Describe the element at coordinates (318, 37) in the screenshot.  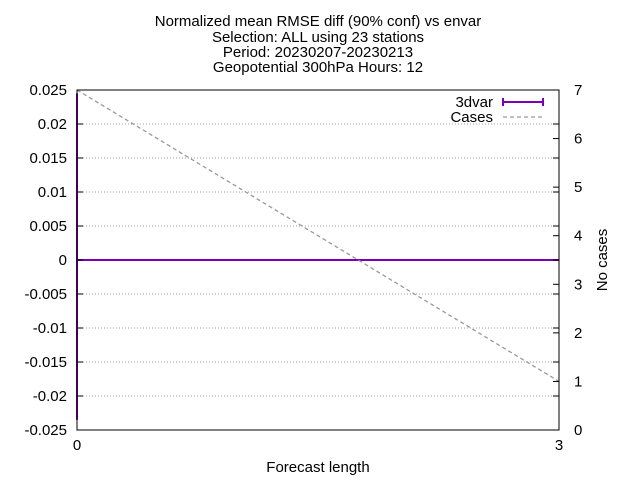
I see `title-line-2: Selection: ALL using 23 stations` at that location.